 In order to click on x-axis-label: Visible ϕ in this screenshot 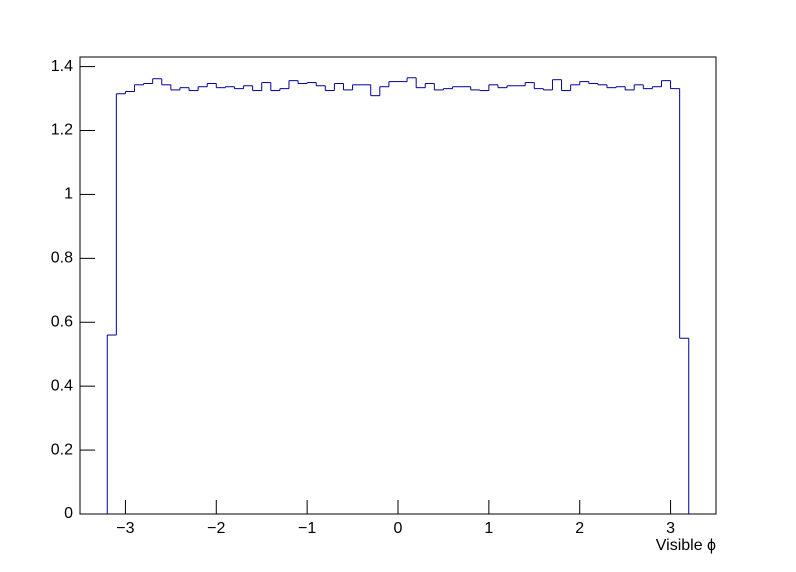, I will do `click(686, 545)`.